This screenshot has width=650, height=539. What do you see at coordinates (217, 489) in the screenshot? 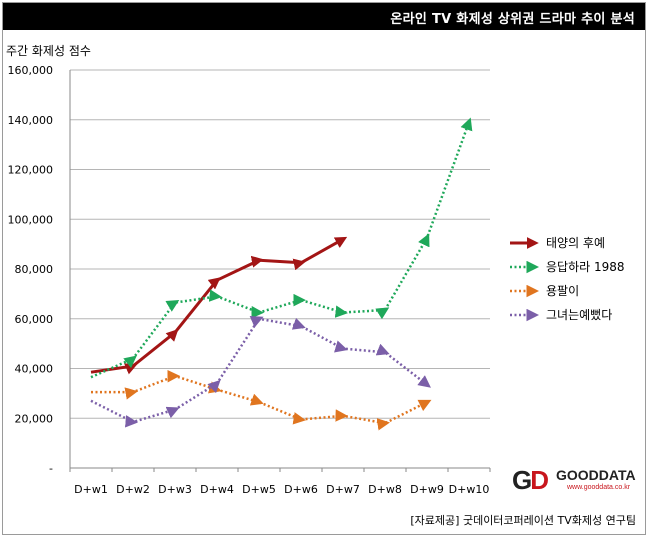
I see `x-tick-label: D+w4` at bounding box center [217, 489].